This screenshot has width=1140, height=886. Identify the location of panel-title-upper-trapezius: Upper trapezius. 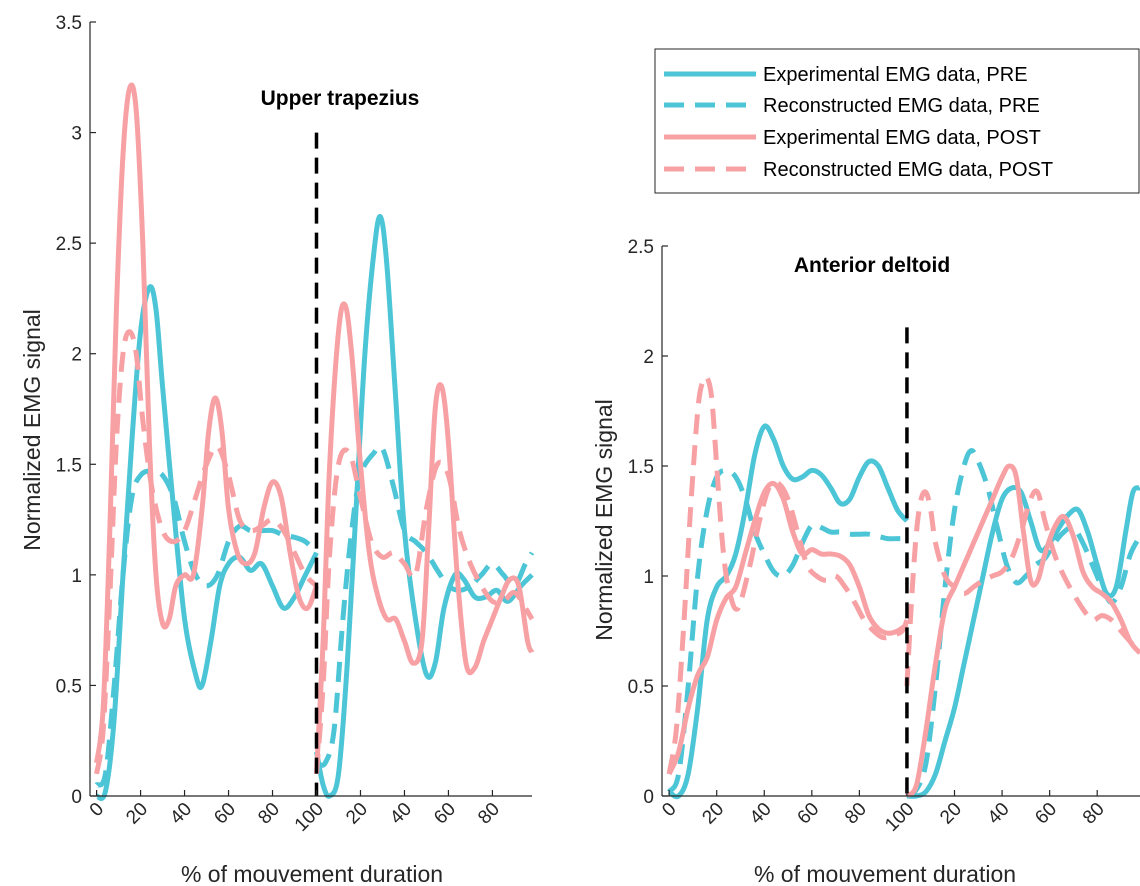
(340, 98).